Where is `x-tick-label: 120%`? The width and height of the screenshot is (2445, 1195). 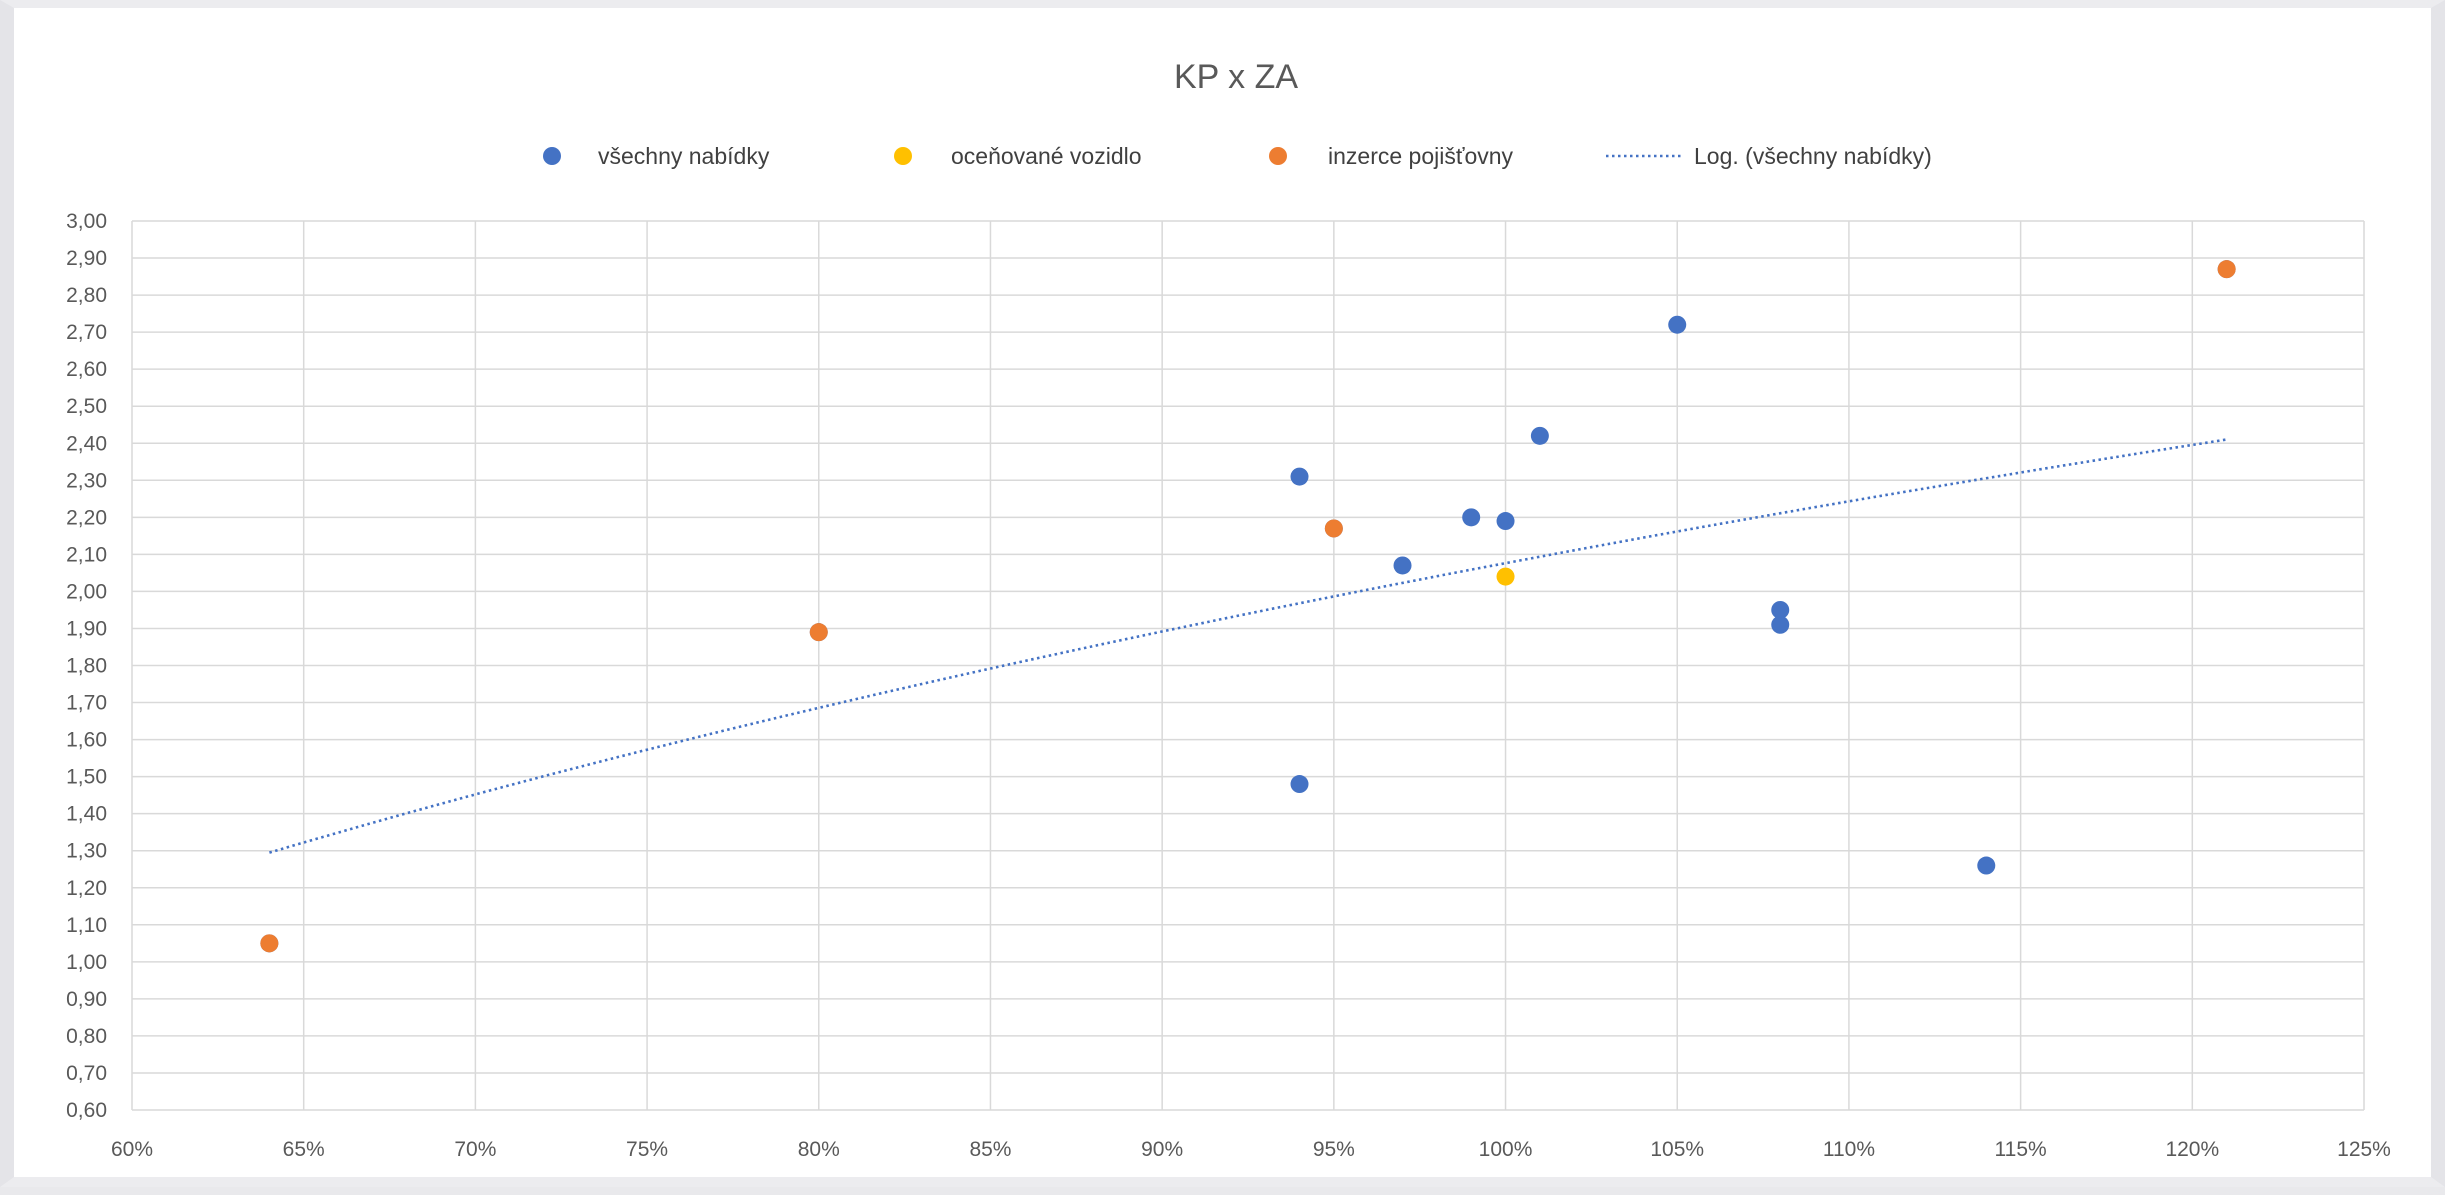
x-tick-label: 120% is located at coordinates (2192, 1149).